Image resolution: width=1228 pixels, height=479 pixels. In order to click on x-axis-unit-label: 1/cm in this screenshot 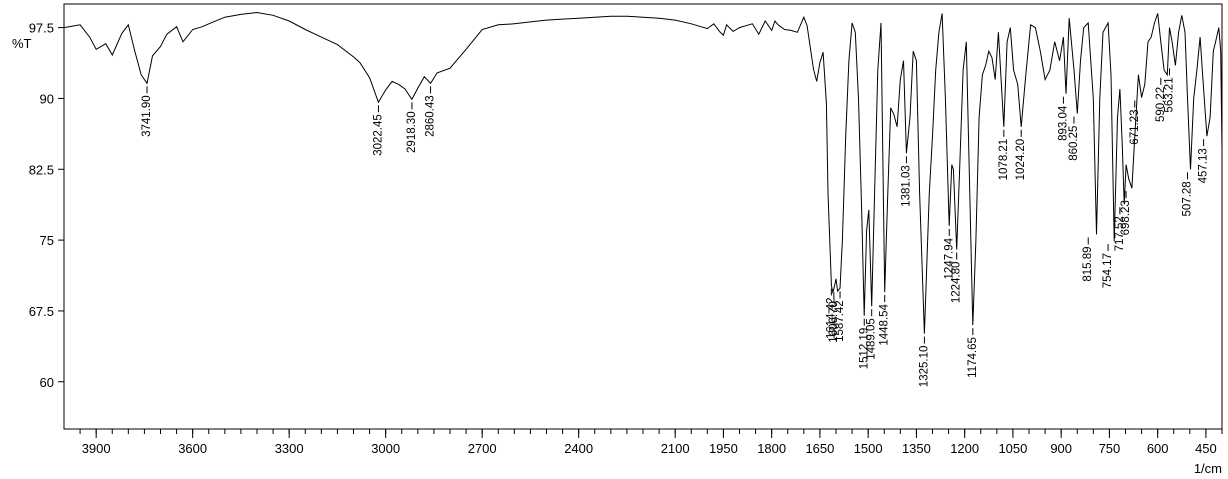, I will do `click(1208, 468)`.